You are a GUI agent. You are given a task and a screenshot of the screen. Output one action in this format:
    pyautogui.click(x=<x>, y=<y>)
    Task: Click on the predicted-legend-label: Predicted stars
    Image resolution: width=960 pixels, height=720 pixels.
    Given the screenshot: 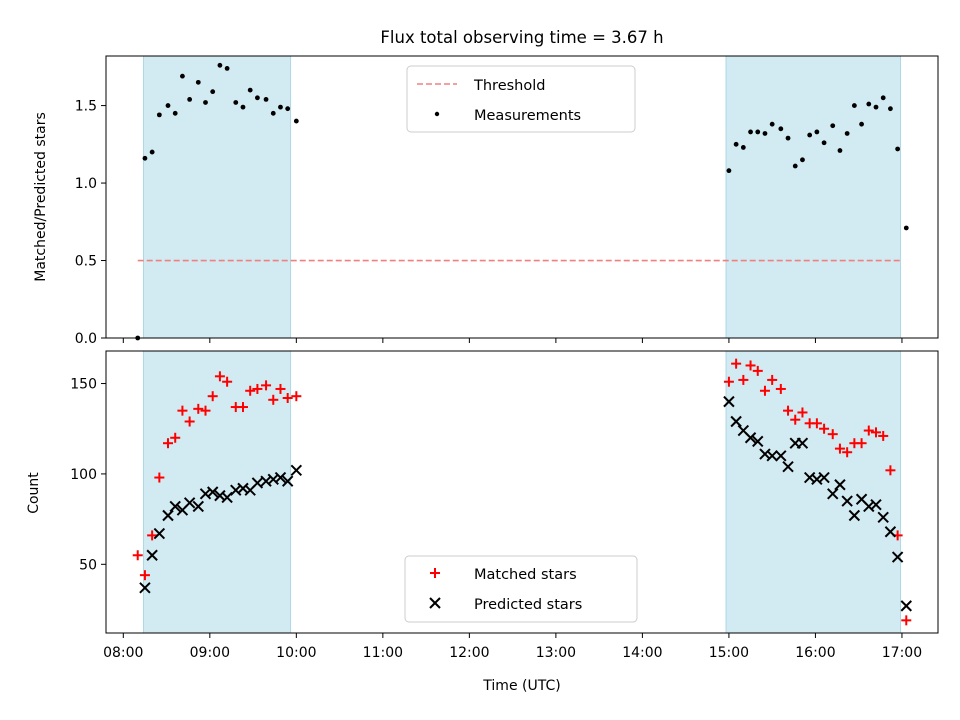 What is the action you would take?
    pyautogui.click(x=528, y=605)
    